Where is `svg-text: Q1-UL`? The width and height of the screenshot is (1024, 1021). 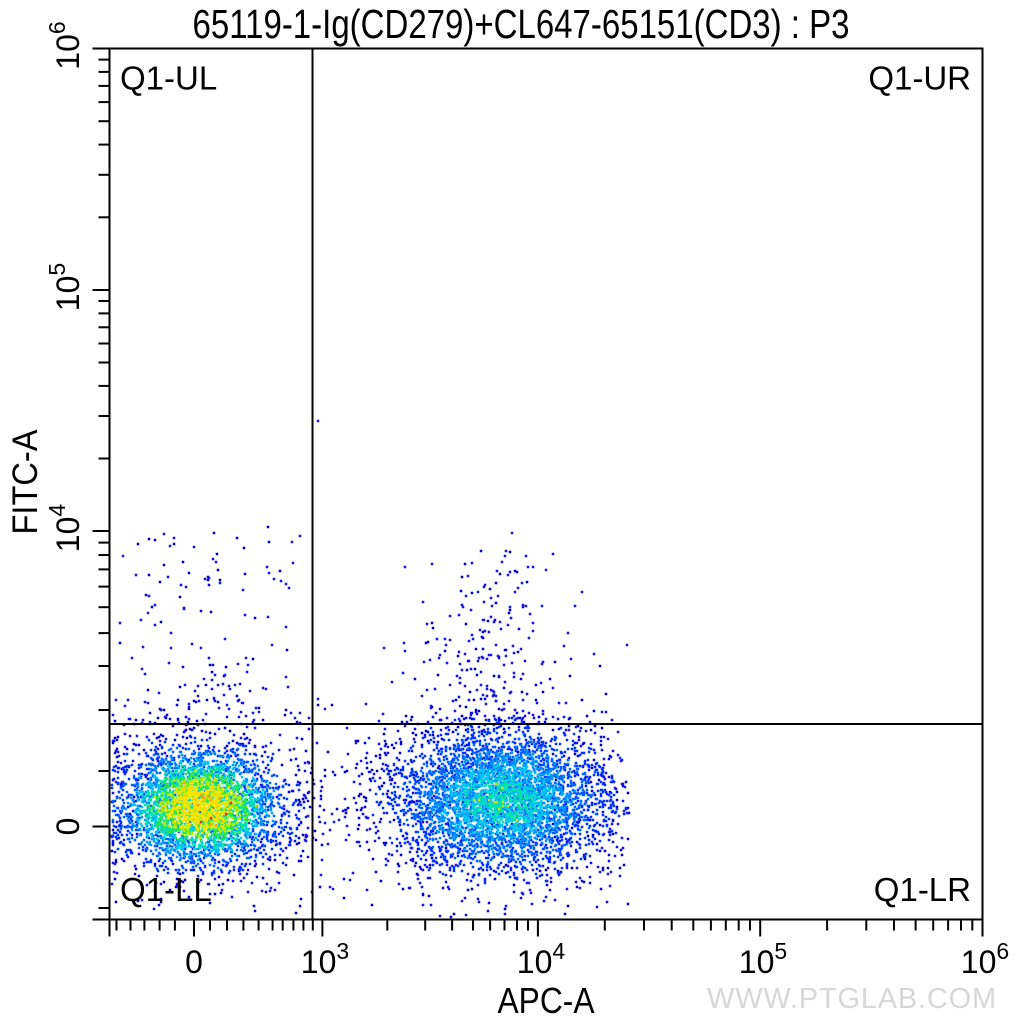 svg-text: Q1-UL is located at coordinates (168, 78).